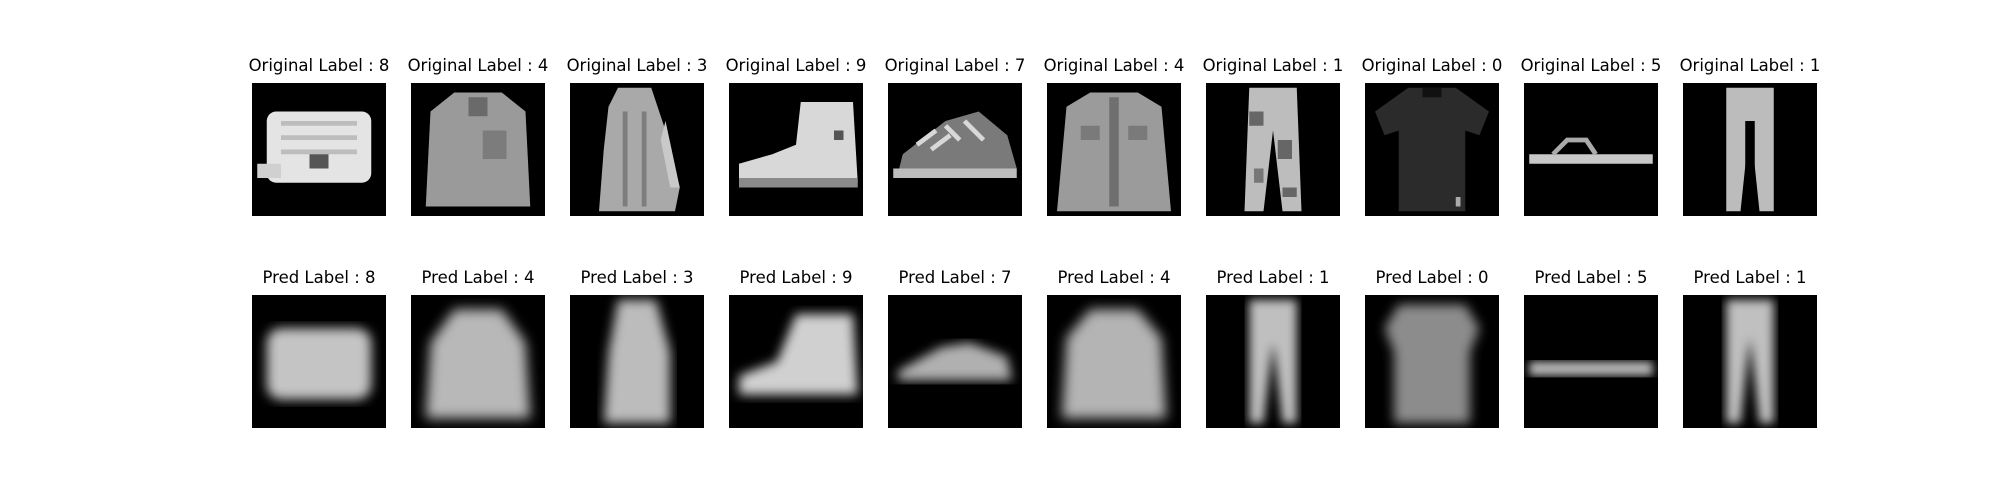  Describe the element at coordinates (319, 149) in the screenshot. I see `original-image-bag` at that location.